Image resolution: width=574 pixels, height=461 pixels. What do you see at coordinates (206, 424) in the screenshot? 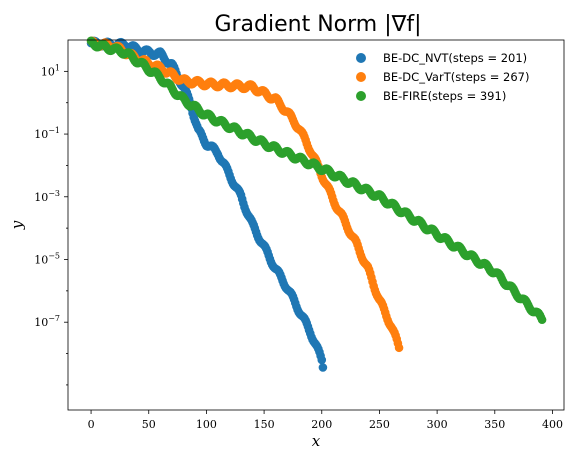
I see `x-tick-label: 100` at bounding box center [206, 424].